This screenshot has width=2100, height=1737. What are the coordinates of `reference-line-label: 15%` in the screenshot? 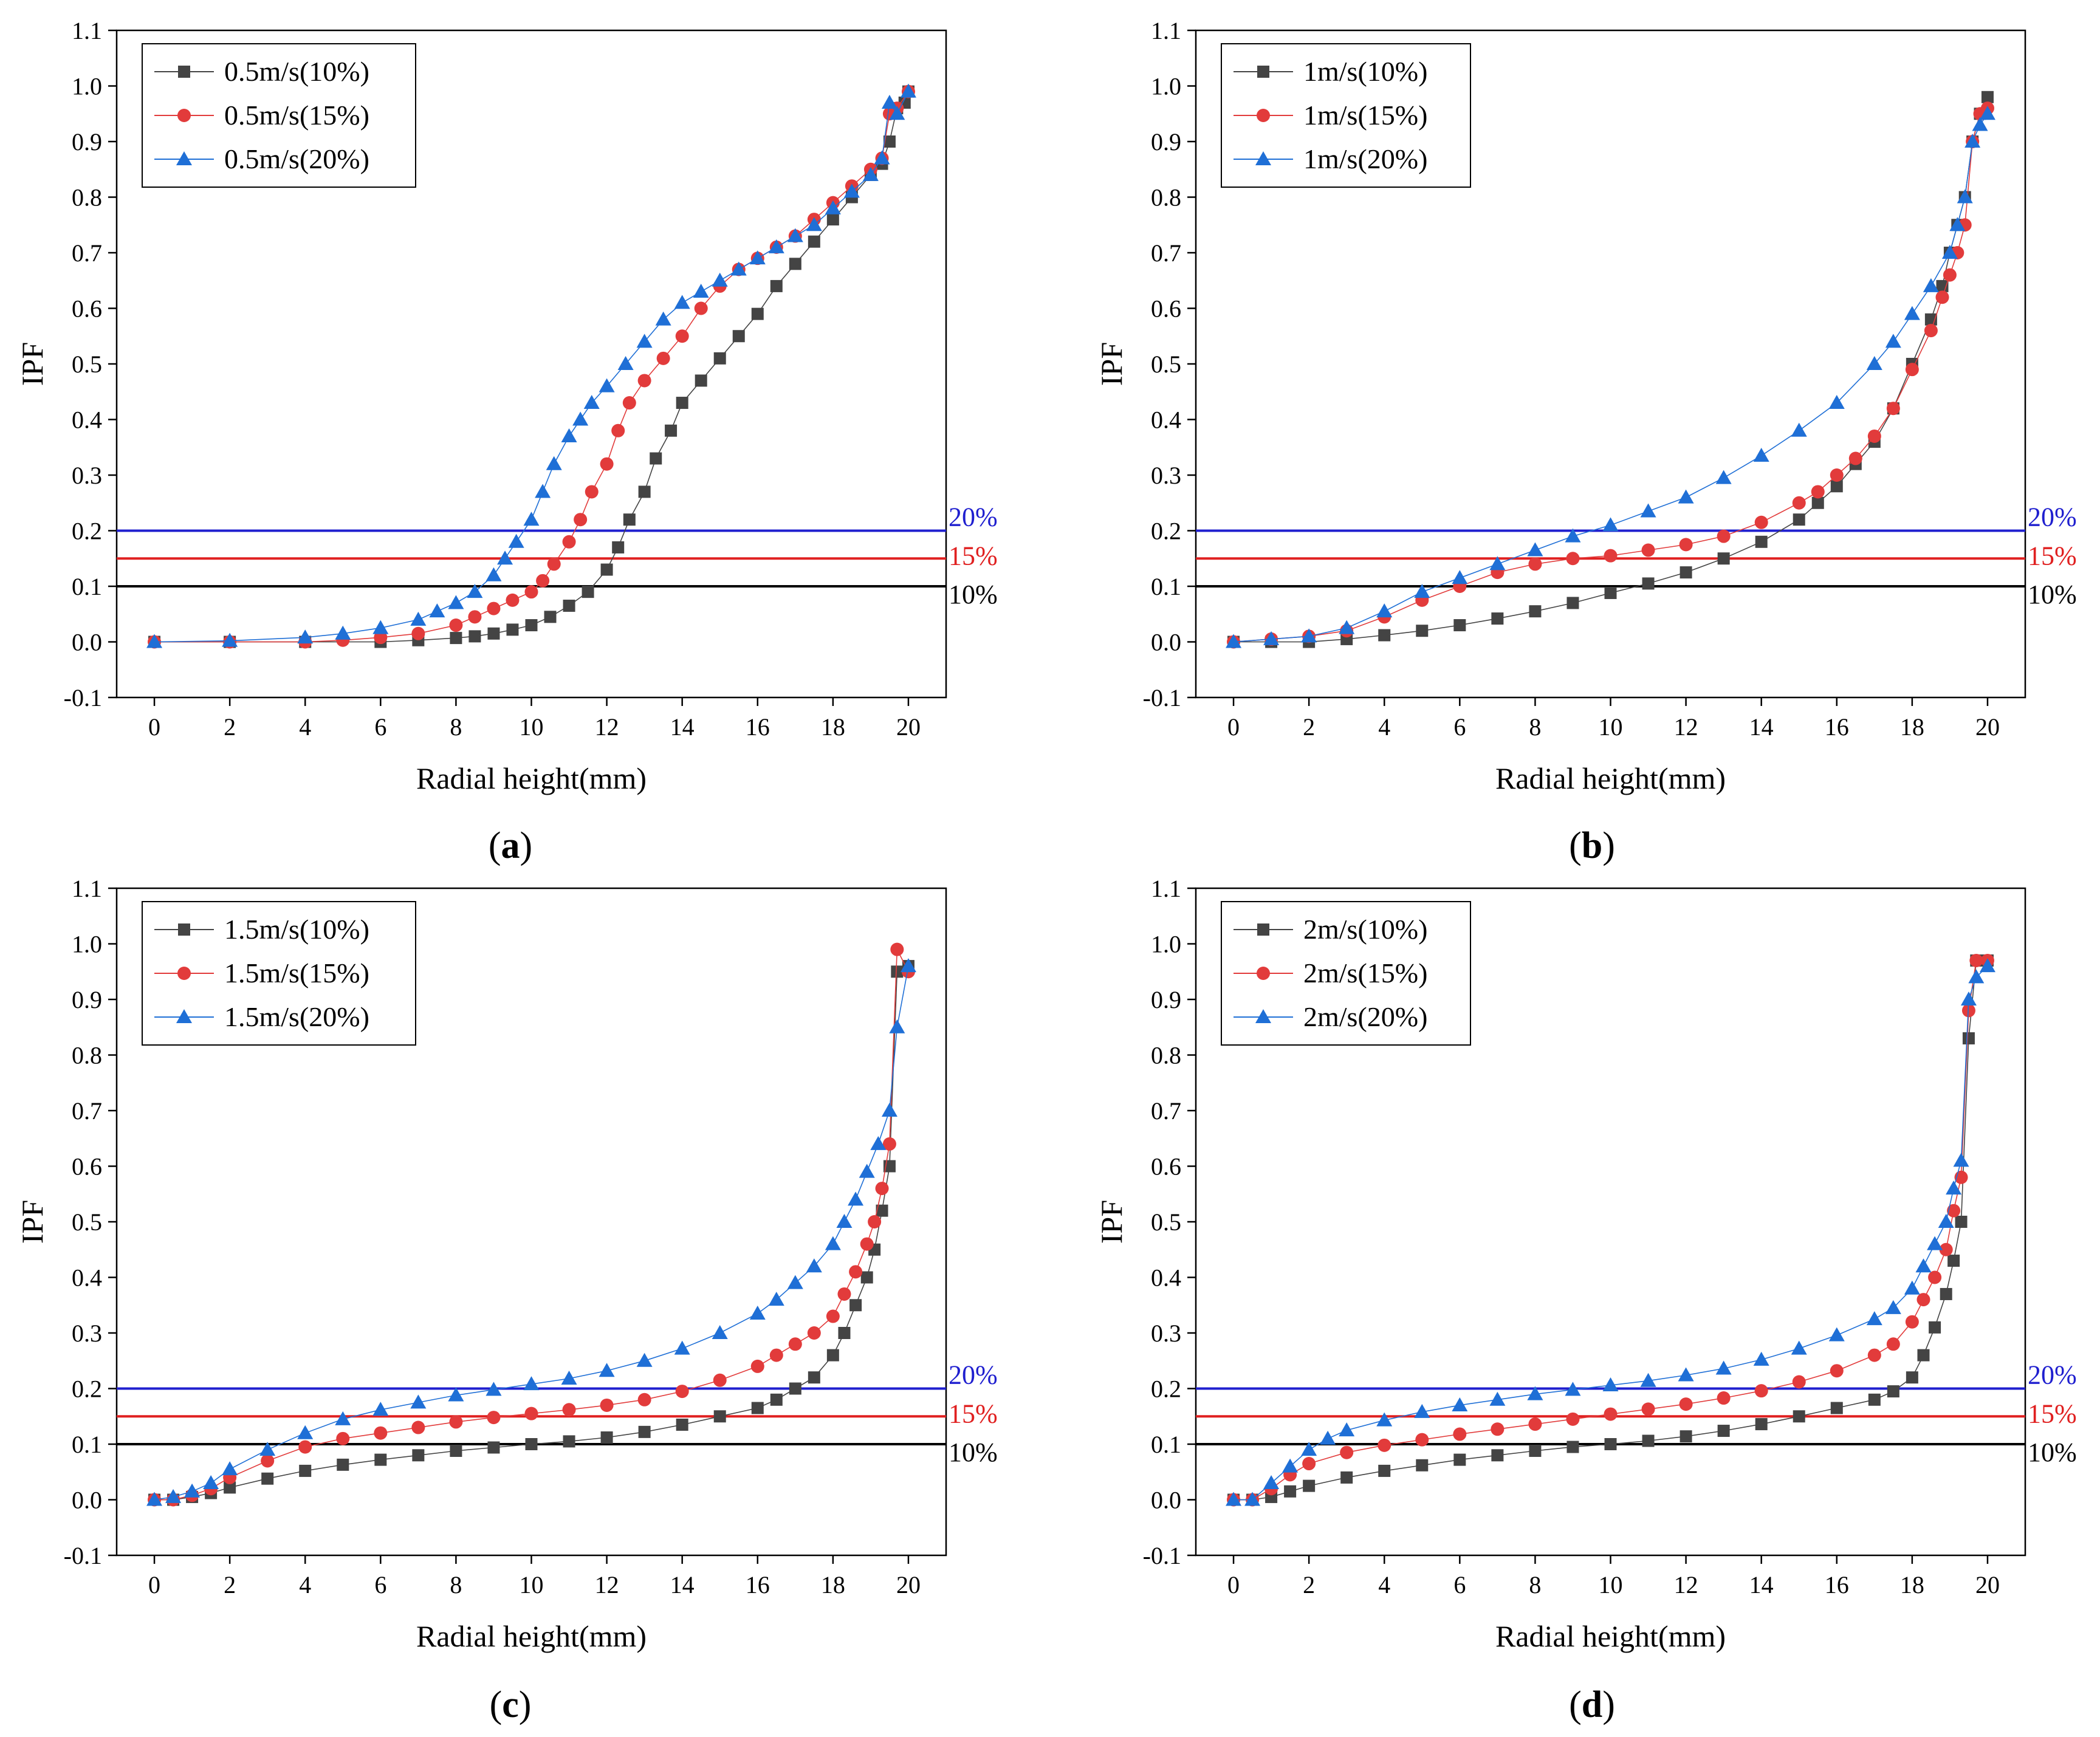 It's located at (2052, 1413).